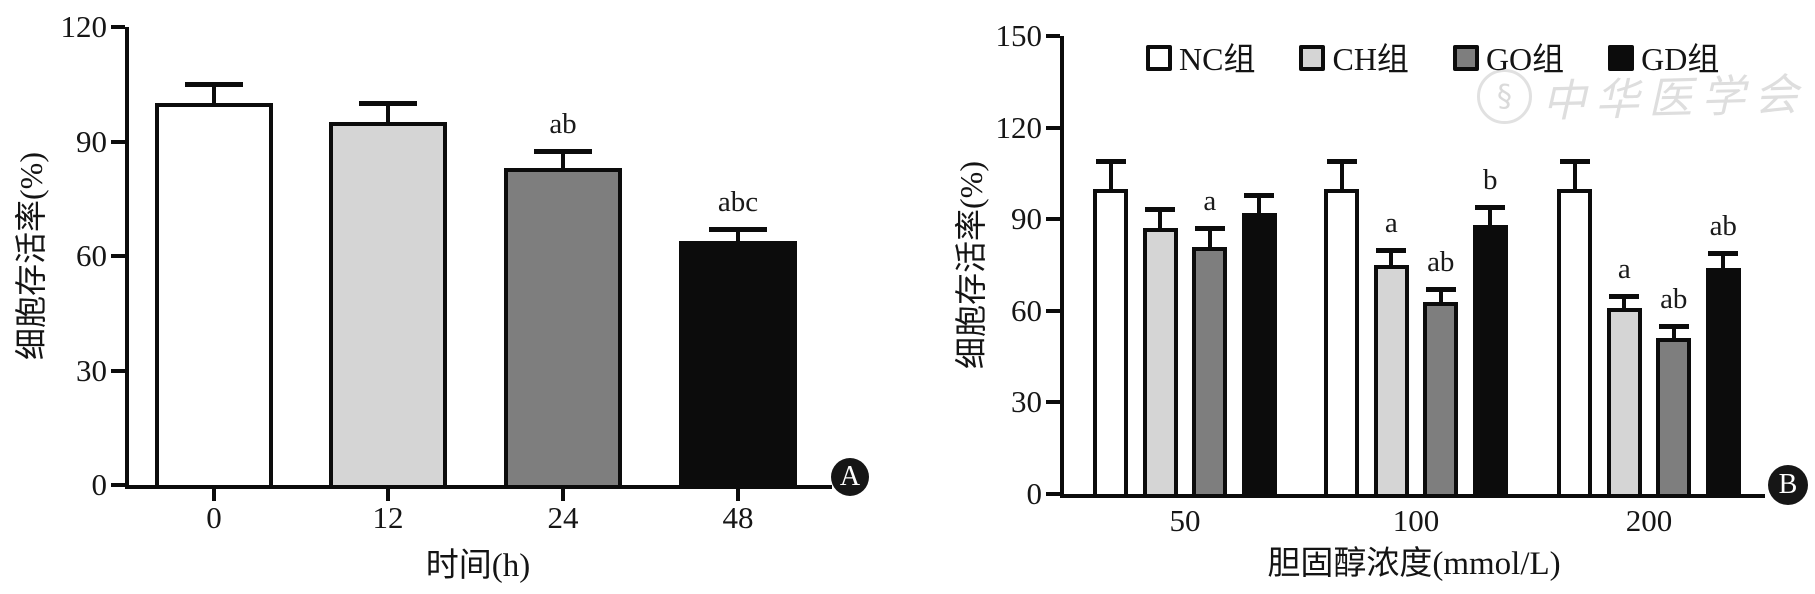 This screenshot has height=594, width=1815. I want to click on bar-CH组-200, so click(1624, 402).